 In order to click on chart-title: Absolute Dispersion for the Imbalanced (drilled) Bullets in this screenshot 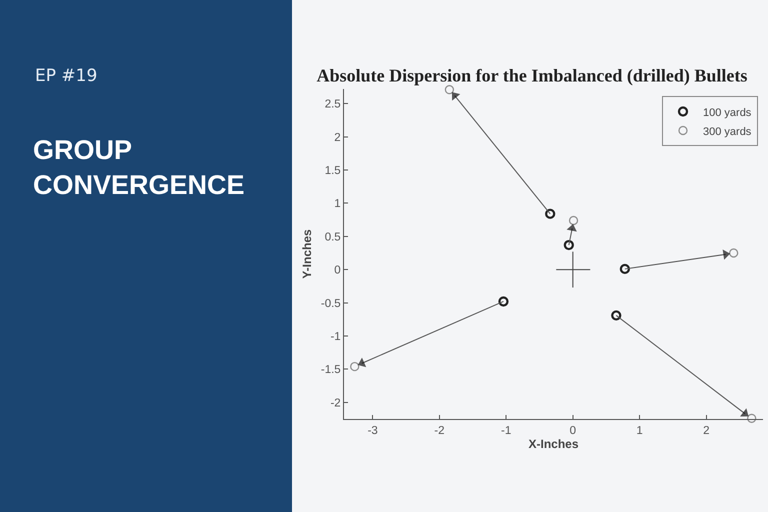, I will do `click(532, 75)`.